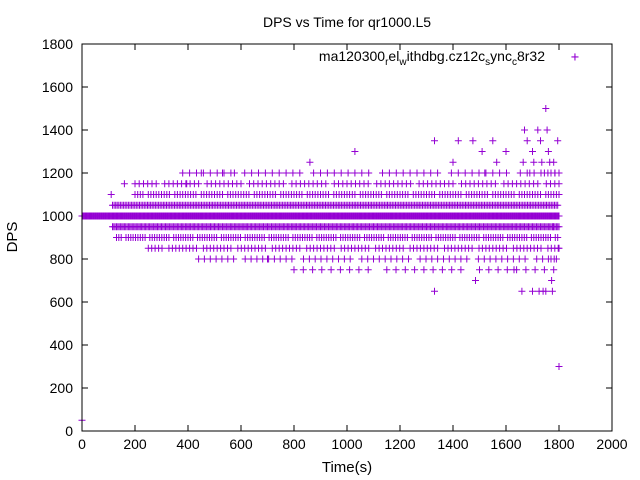  I want to click on legend-label-subscript: s, so click(487, 62).